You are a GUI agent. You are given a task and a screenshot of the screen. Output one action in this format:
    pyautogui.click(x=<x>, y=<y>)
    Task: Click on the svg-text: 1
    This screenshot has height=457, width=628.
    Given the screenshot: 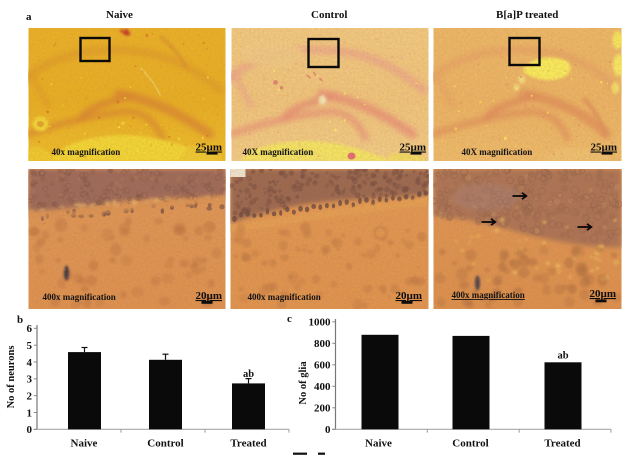 What is the action you would take?
    pyautogui.click(x=30, y=413)
    